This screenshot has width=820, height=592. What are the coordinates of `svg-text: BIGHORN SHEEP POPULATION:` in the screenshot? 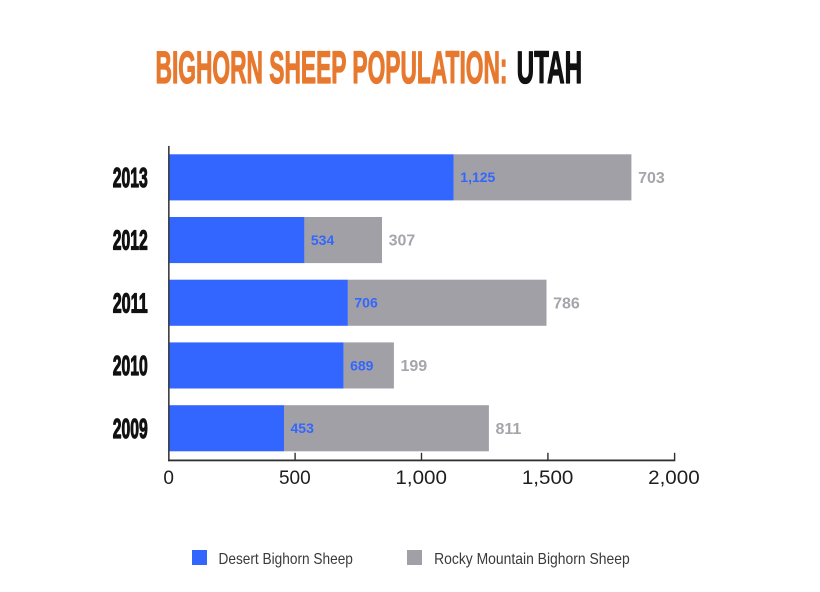 It's located at (332, 67).